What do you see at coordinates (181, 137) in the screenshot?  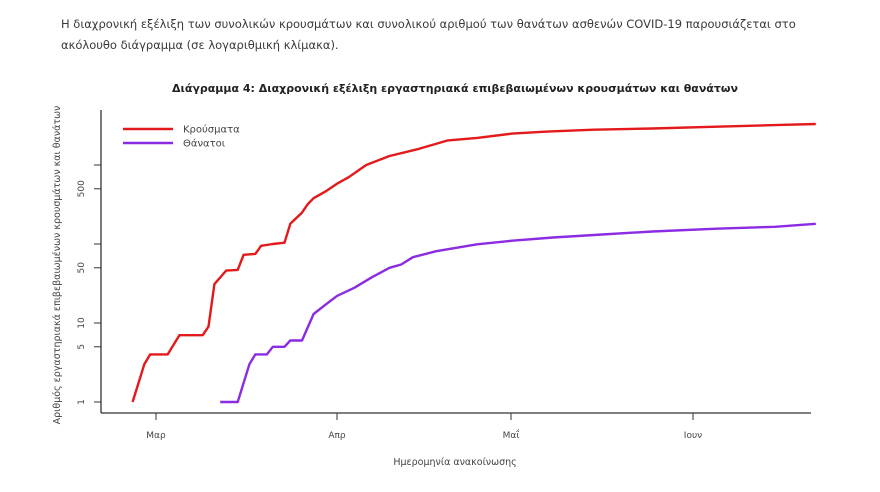 I see `legend: Κρούσματα Θάνατοι` at bounding box center [181, 137].